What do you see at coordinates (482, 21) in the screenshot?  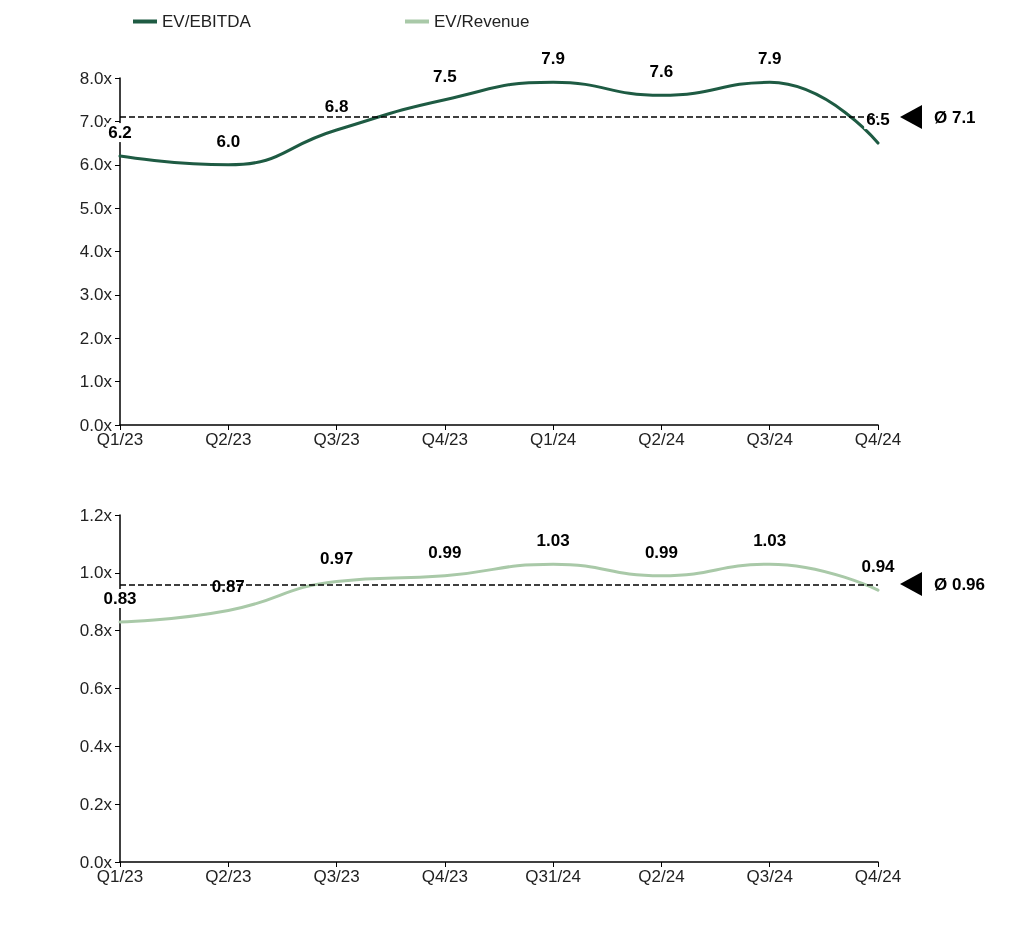 I see `legend-label: EV/Revenue` at bounding box center [482, 21].